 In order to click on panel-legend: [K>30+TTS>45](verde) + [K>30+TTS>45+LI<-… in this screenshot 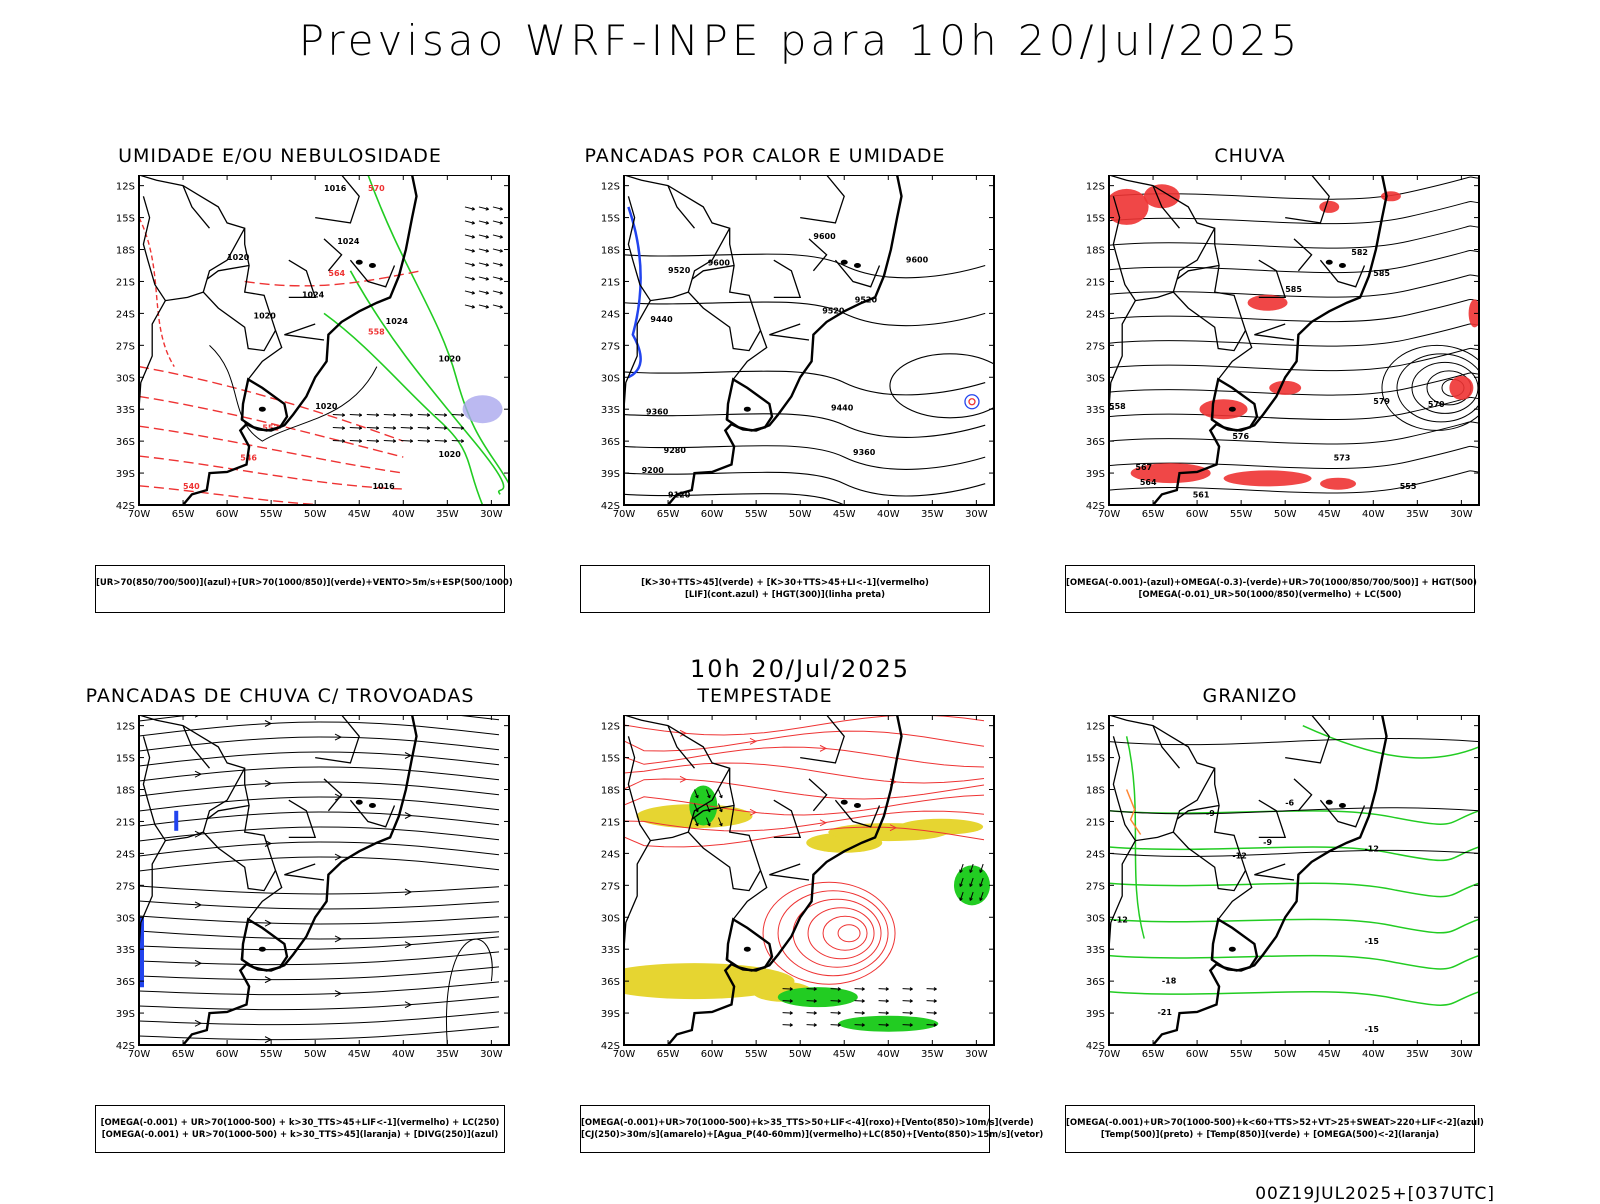, I will do `click(785, 589)`.